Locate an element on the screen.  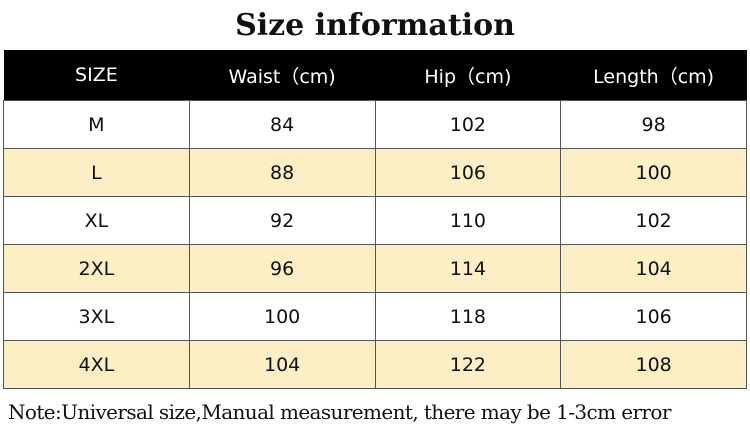
table-row: L 88 106 100 is located at coordinates (375, 172).